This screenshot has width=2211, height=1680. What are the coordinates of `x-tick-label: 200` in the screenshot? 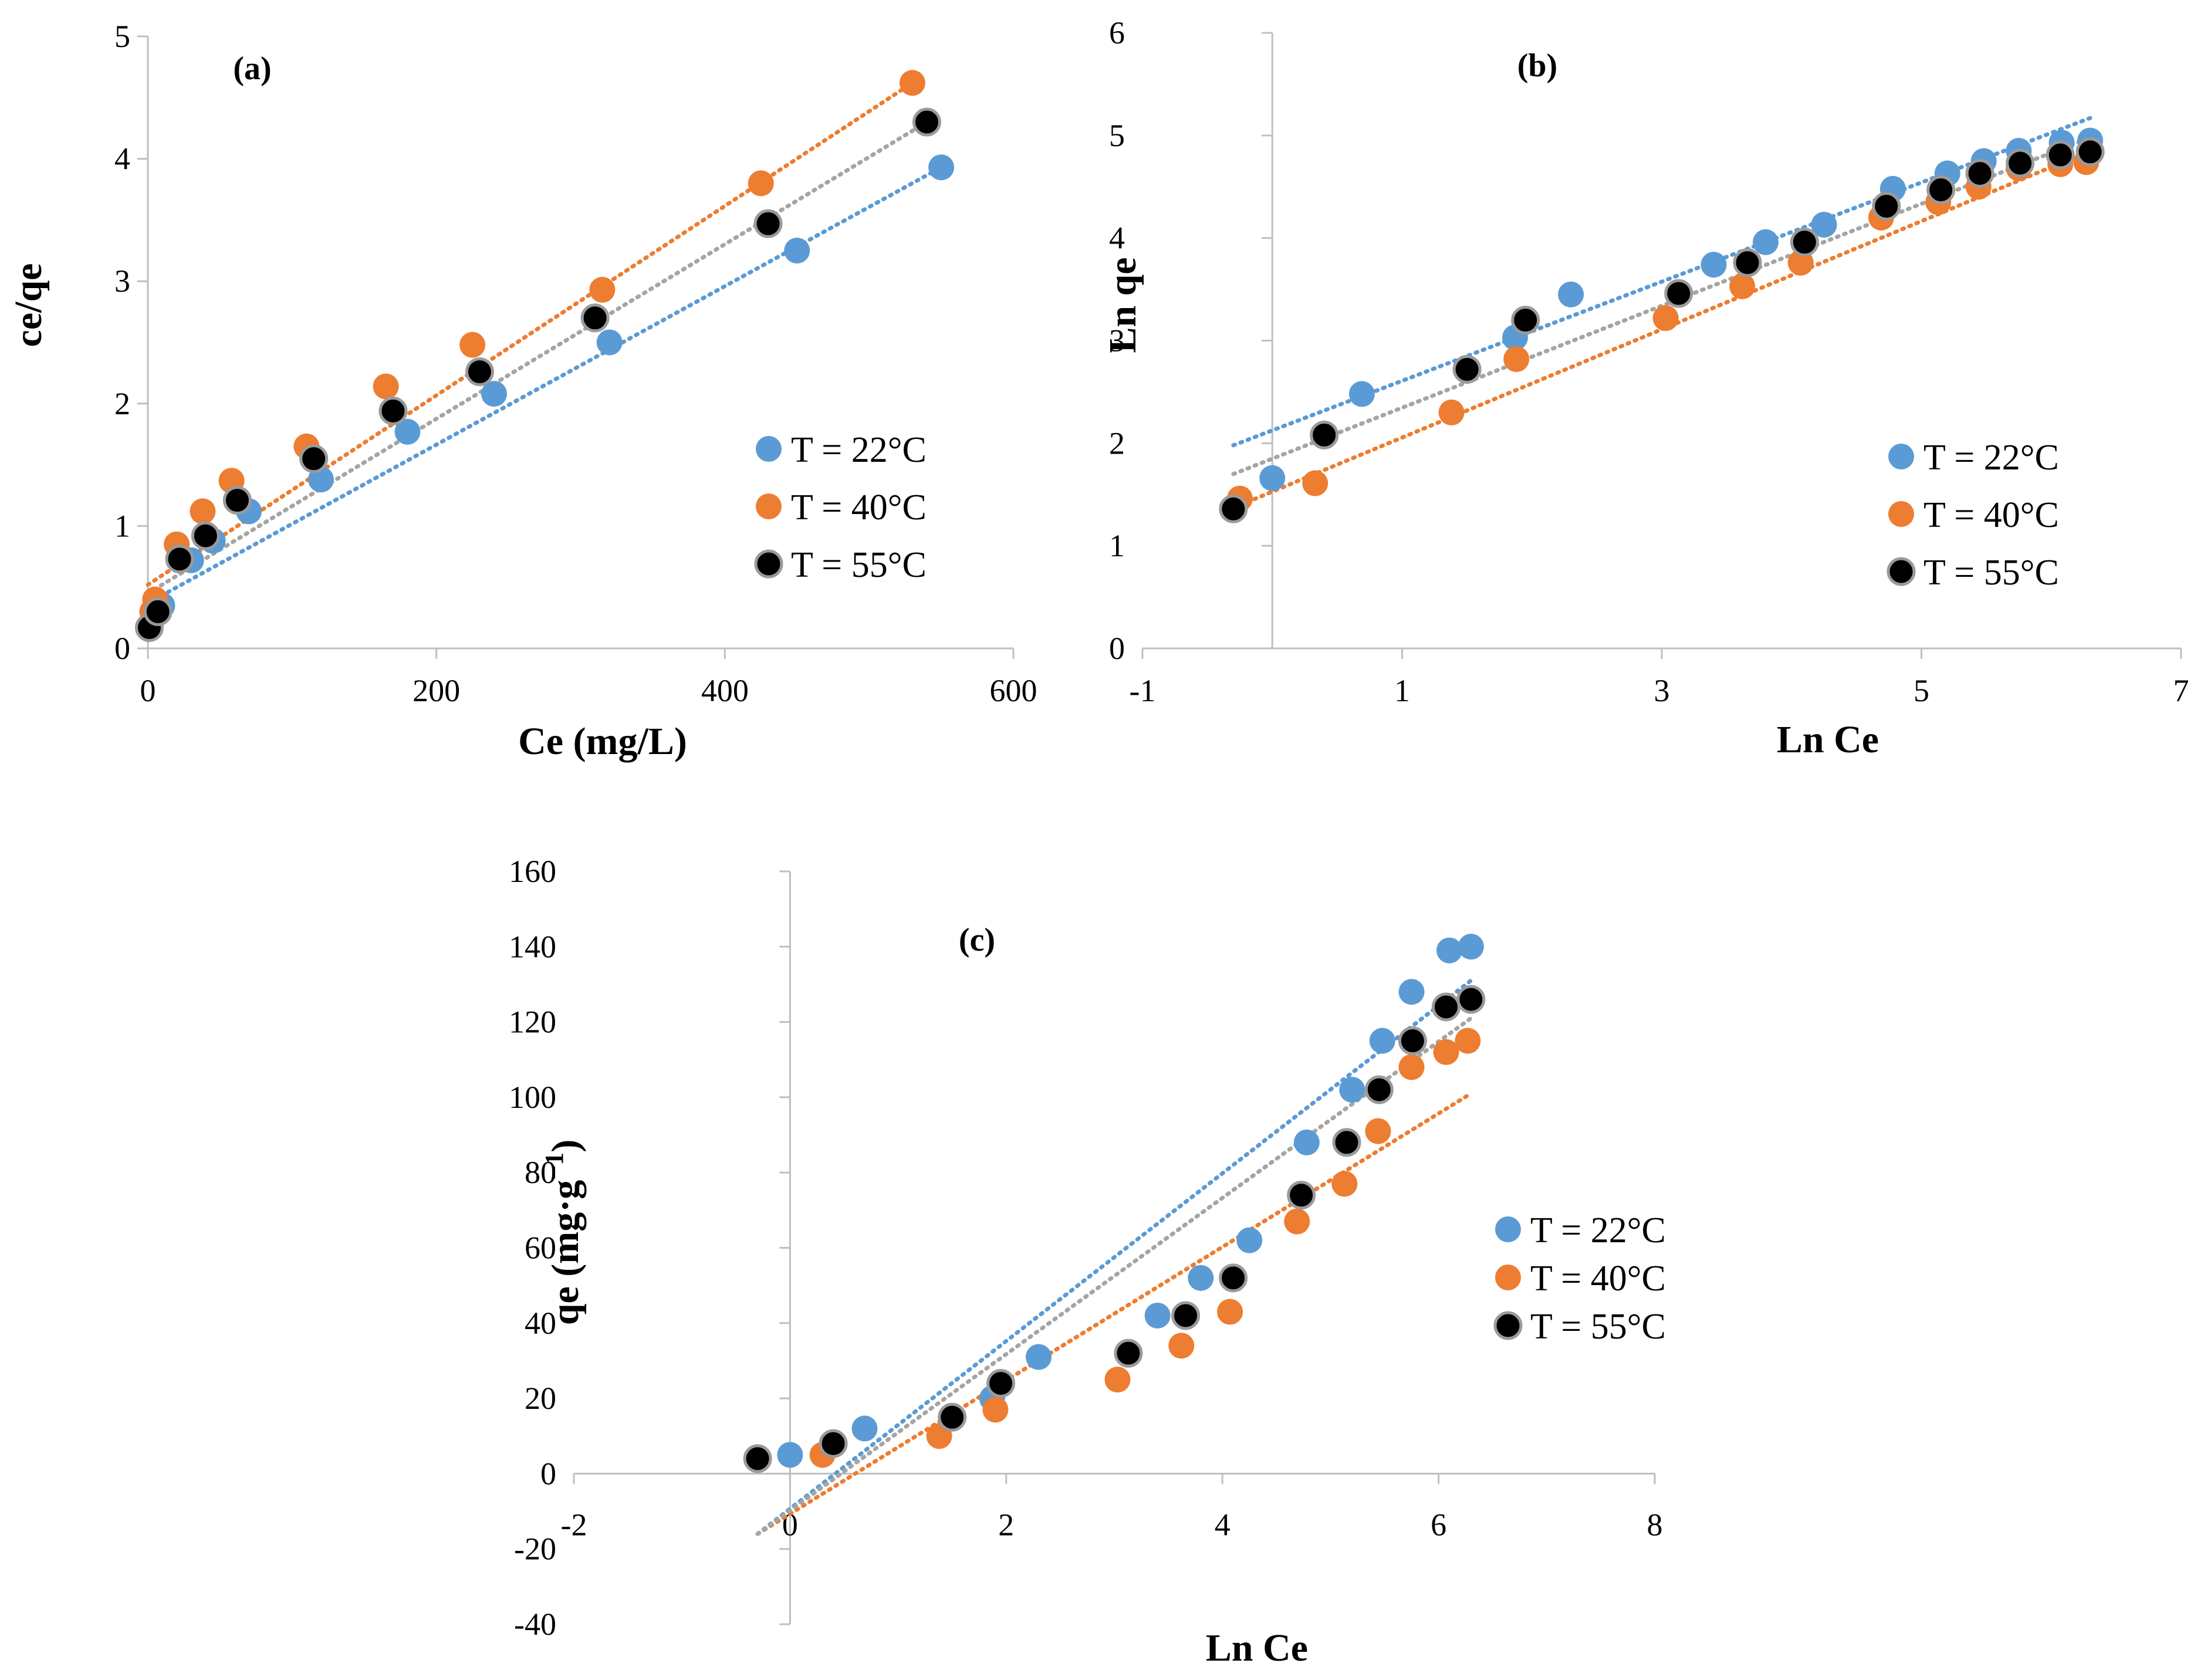 It's located at (436, 690).